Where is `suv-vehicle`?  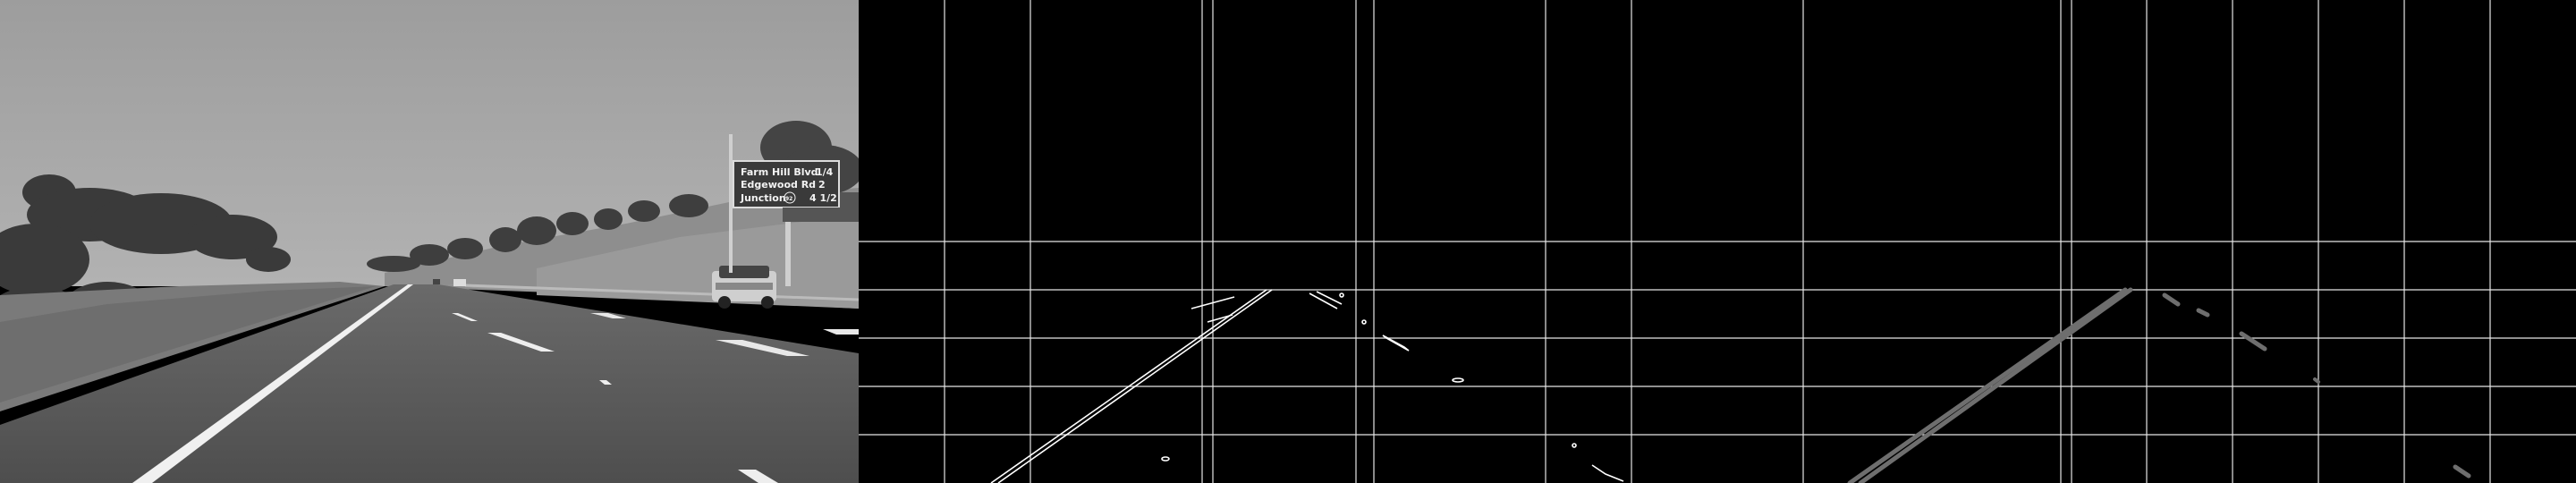 suv-vehicle is located at coordinates (744, 287).